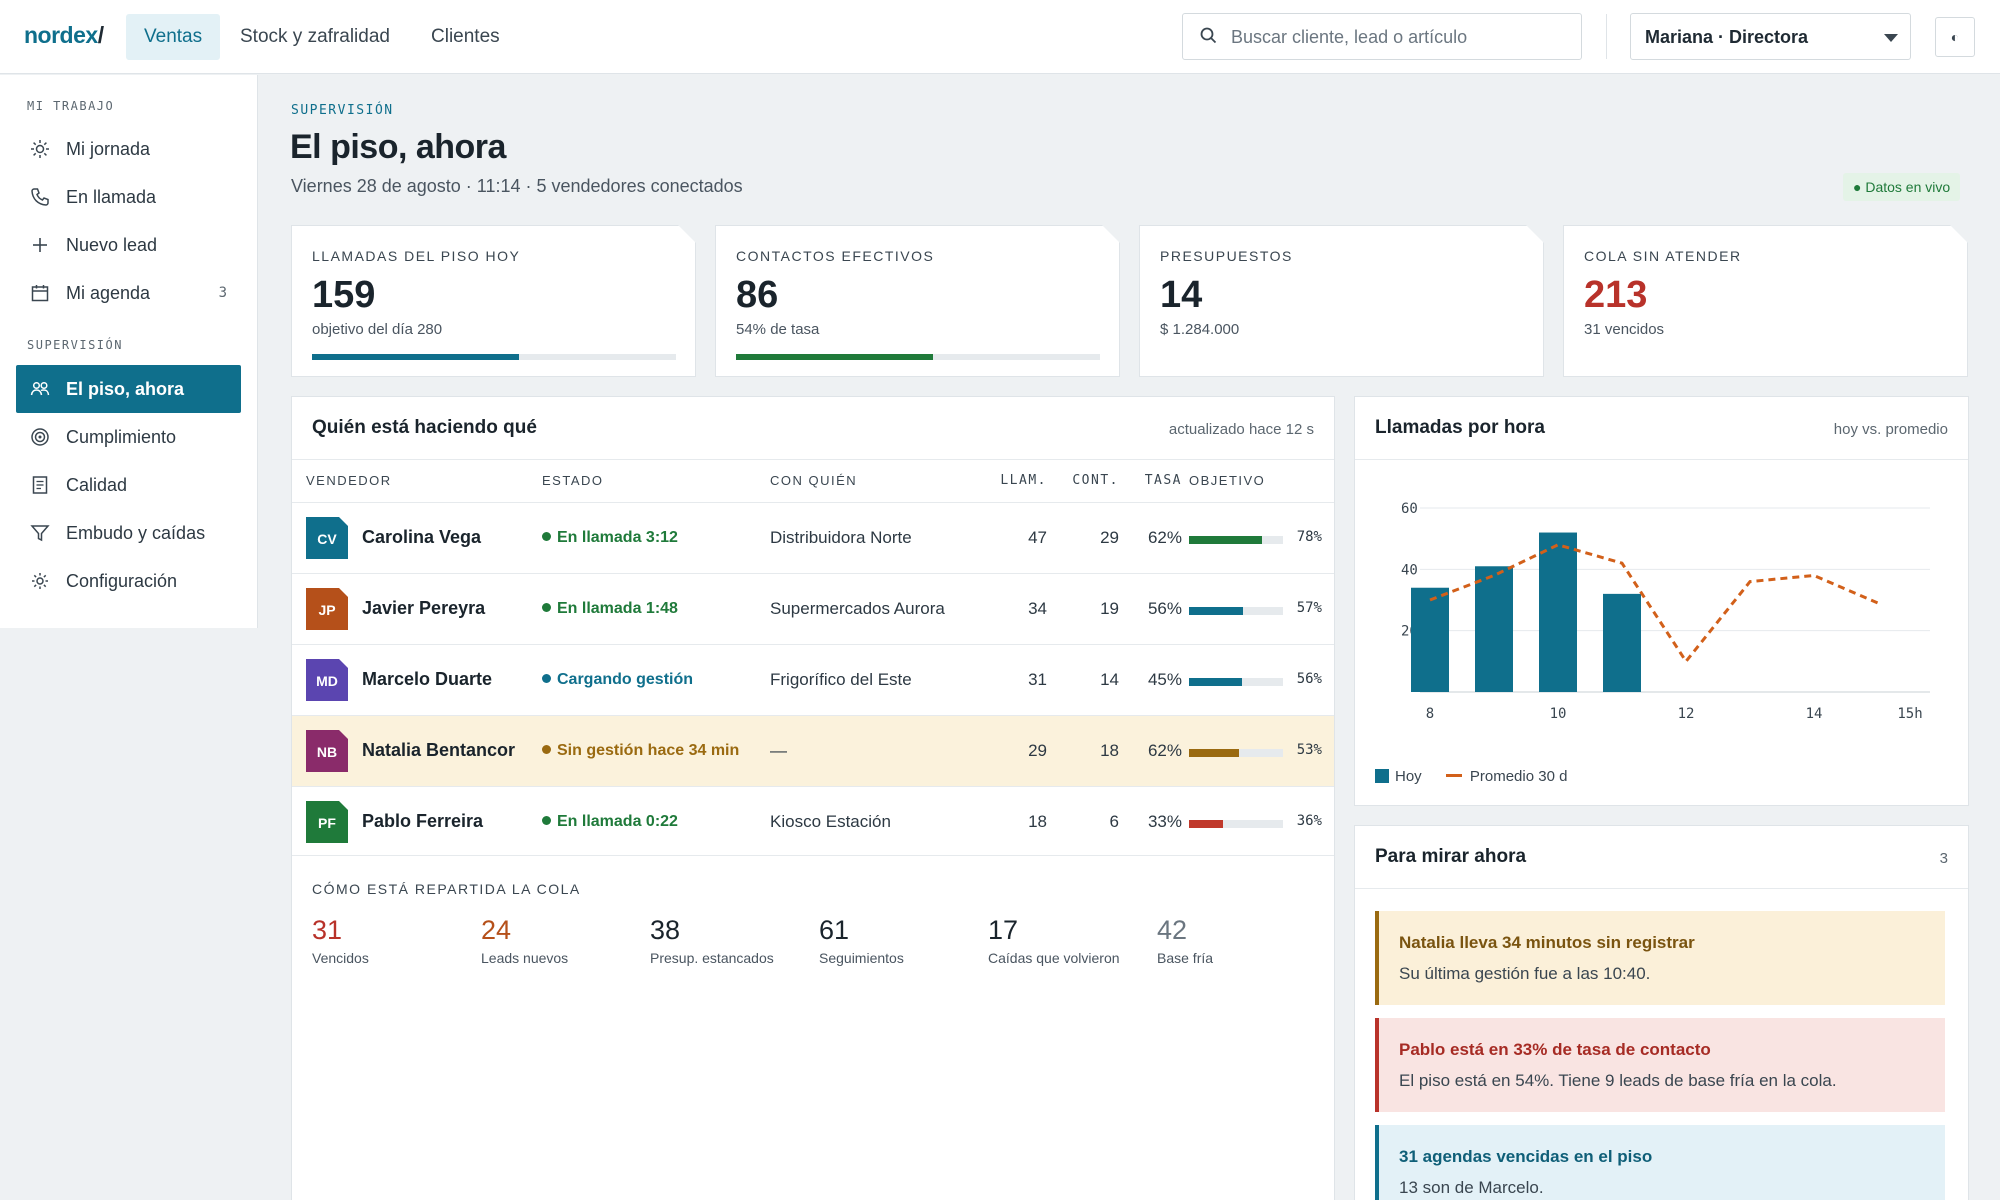 The height and width of the screenshot is (1200, 2000). Describe the element at coordinates (128, 437) in the screenshot. I see `sidebar-item-cumplimiento: Cumplimiento` at that location.